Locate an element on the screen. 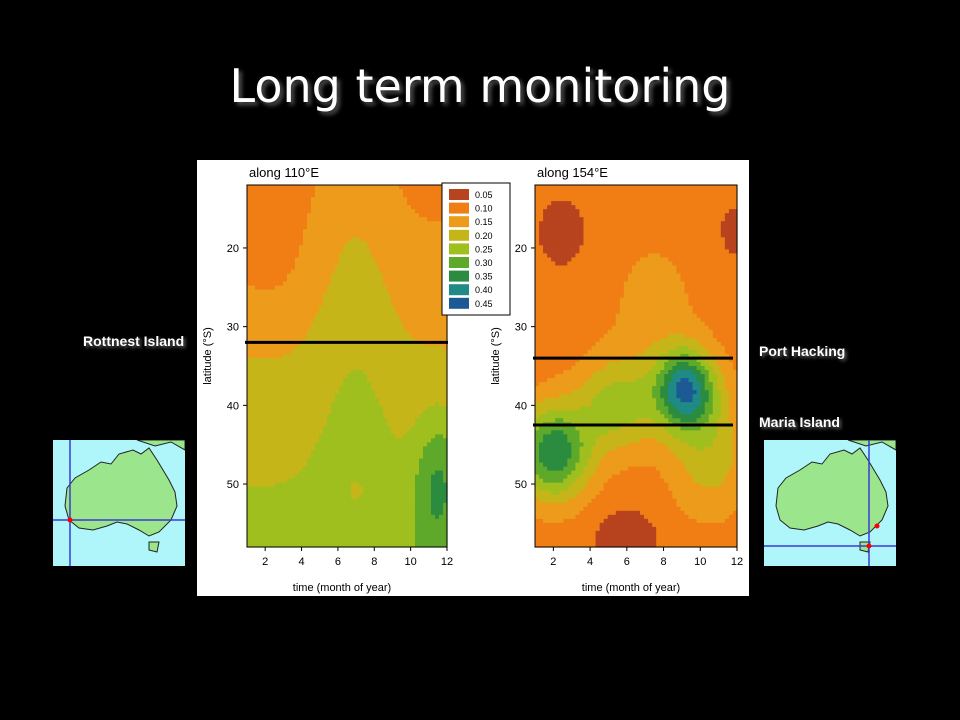  australia-land-east is located at coordinates (832, 492).